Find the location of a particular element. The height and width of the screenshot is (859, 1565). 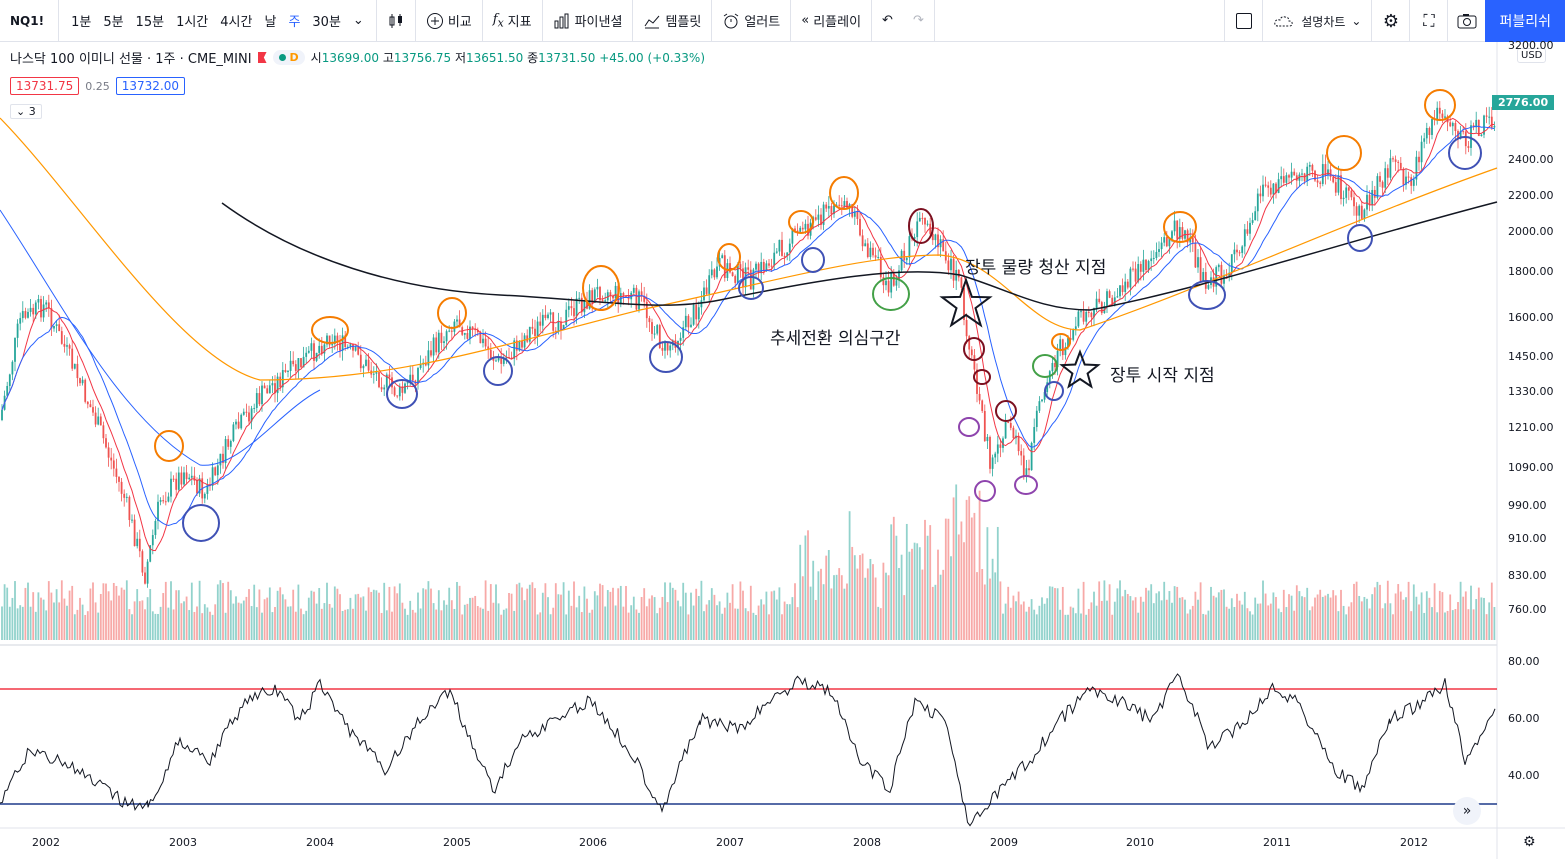

flag-icon is located at coordinates (262, 57).